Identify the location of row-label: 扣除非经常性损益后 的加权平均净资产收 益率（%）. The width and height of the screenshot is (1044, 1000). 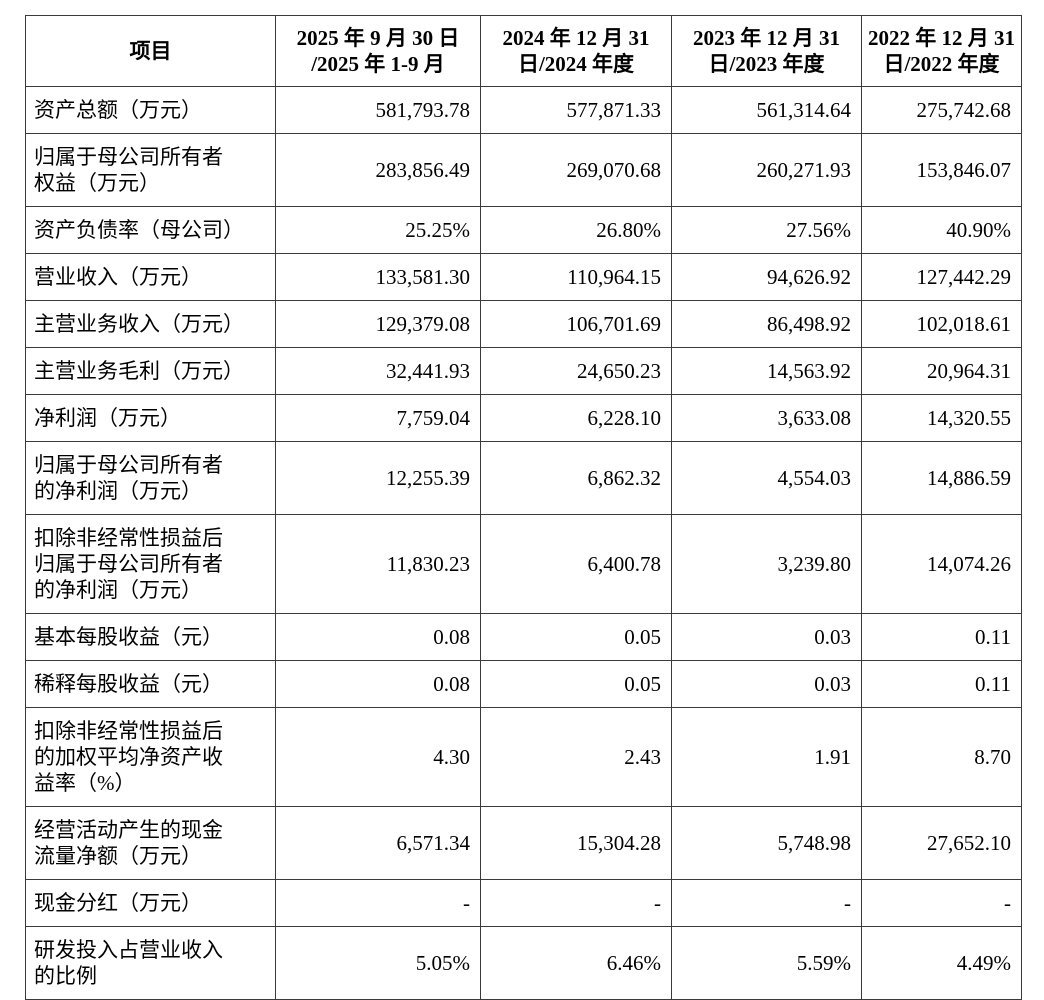
(150, 757).